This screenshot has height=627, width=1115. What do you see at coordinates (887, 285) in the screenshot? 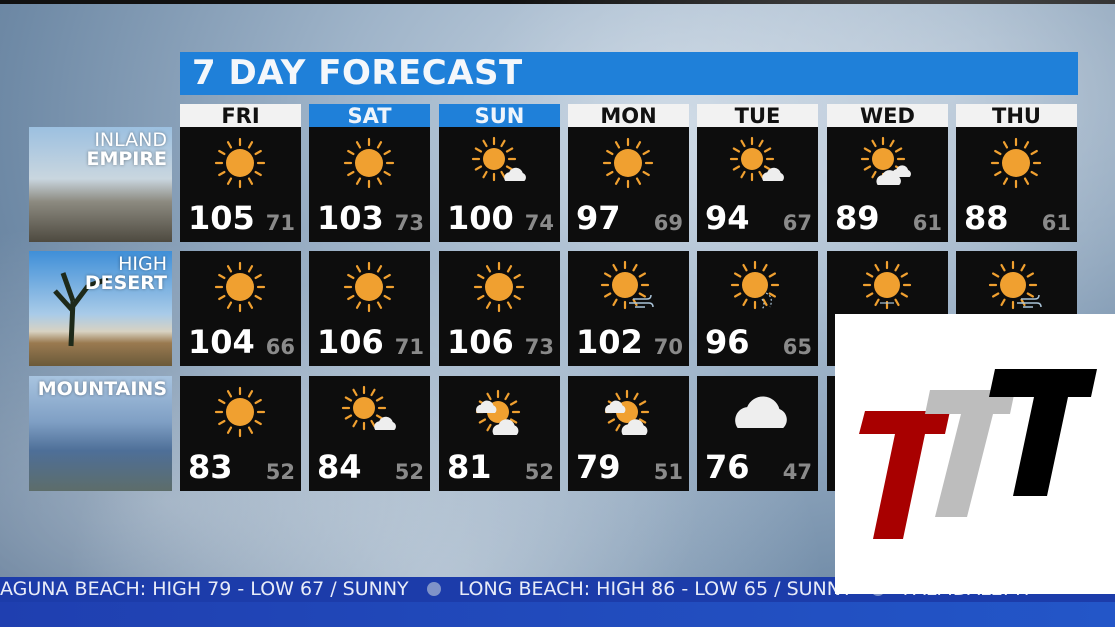
I see `sun-haze-icon` at bounding box center [887, 285].